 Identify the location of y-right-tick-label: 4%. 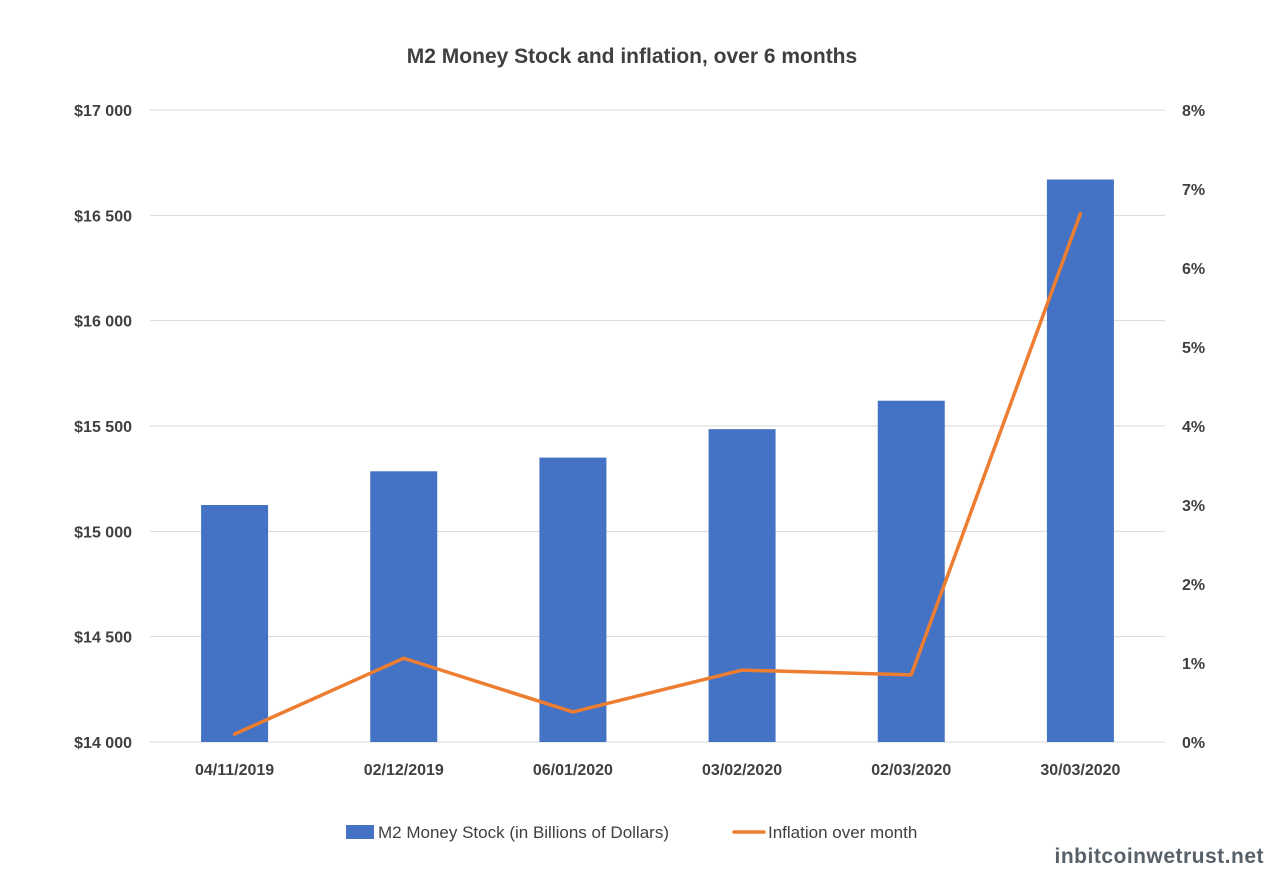
(1193, 427).